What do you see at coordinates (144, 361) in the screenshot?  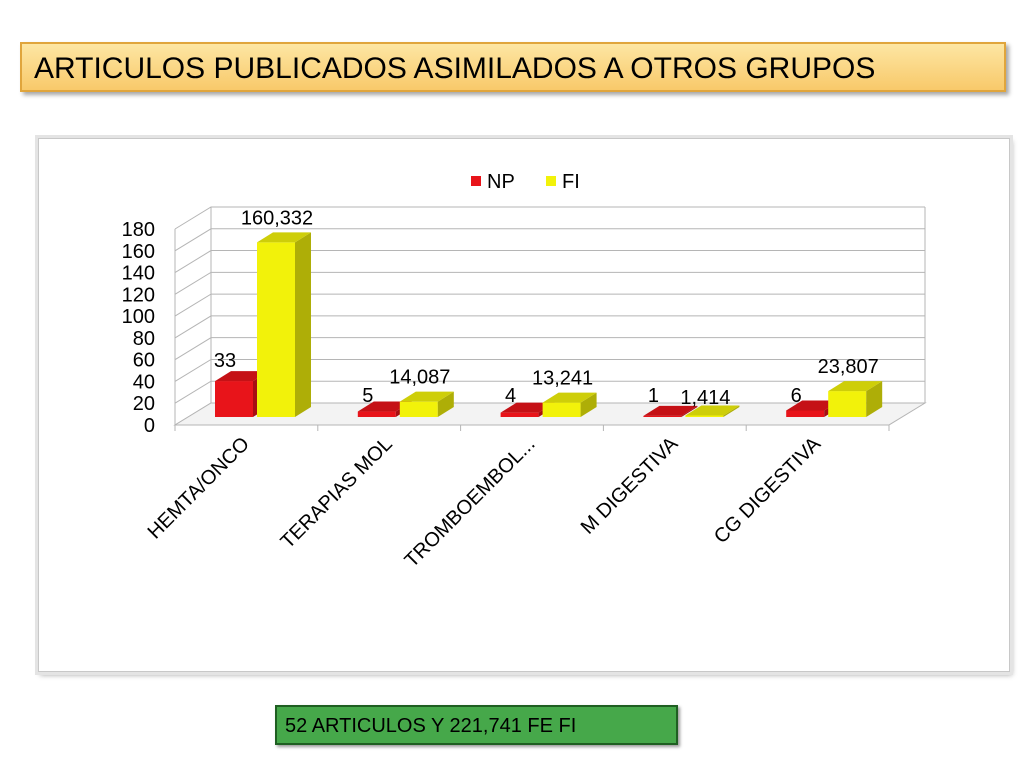 I see `y-tick-label: 60` at bounding box center [144, 361].